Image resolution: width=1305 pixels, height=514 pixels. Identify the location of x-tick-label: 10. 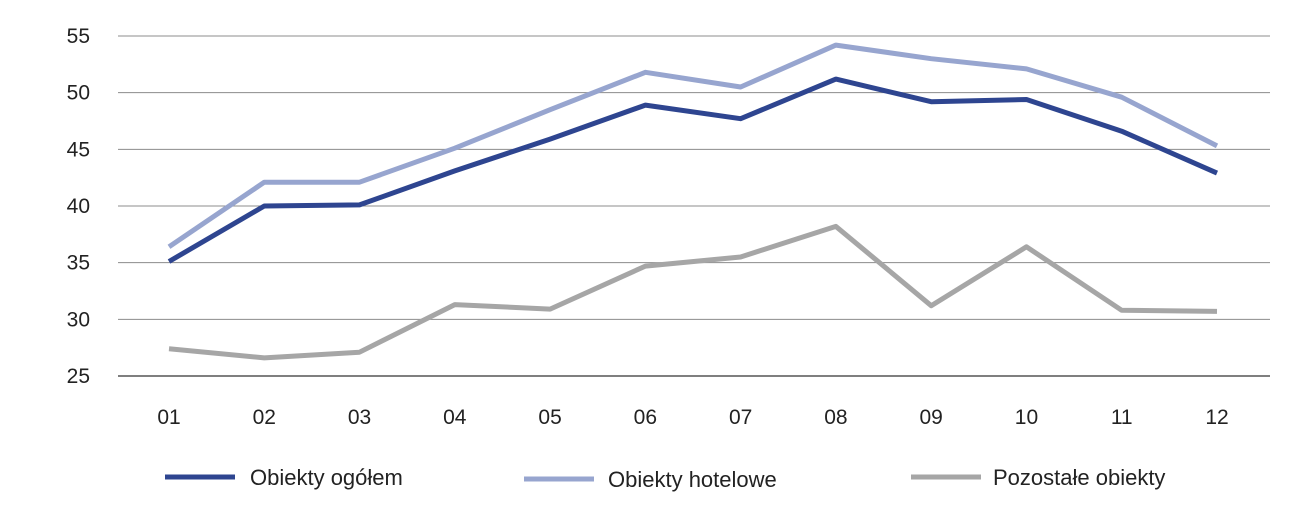
(1026, 417).